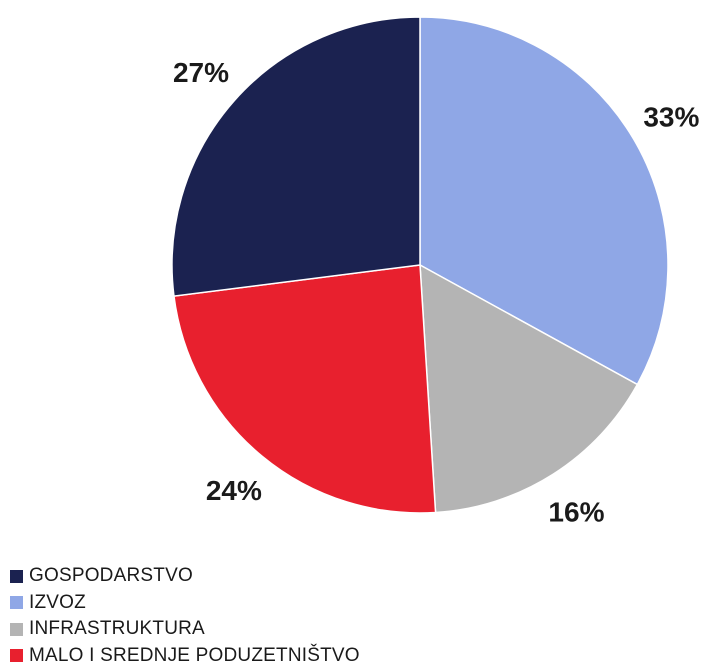  What do you see at coordinates (234, 490) in the screenshot?
I see `pie-value-label-malo-i-srednje-poduzetnistvo: 24%` at bounding box center [234, 490].